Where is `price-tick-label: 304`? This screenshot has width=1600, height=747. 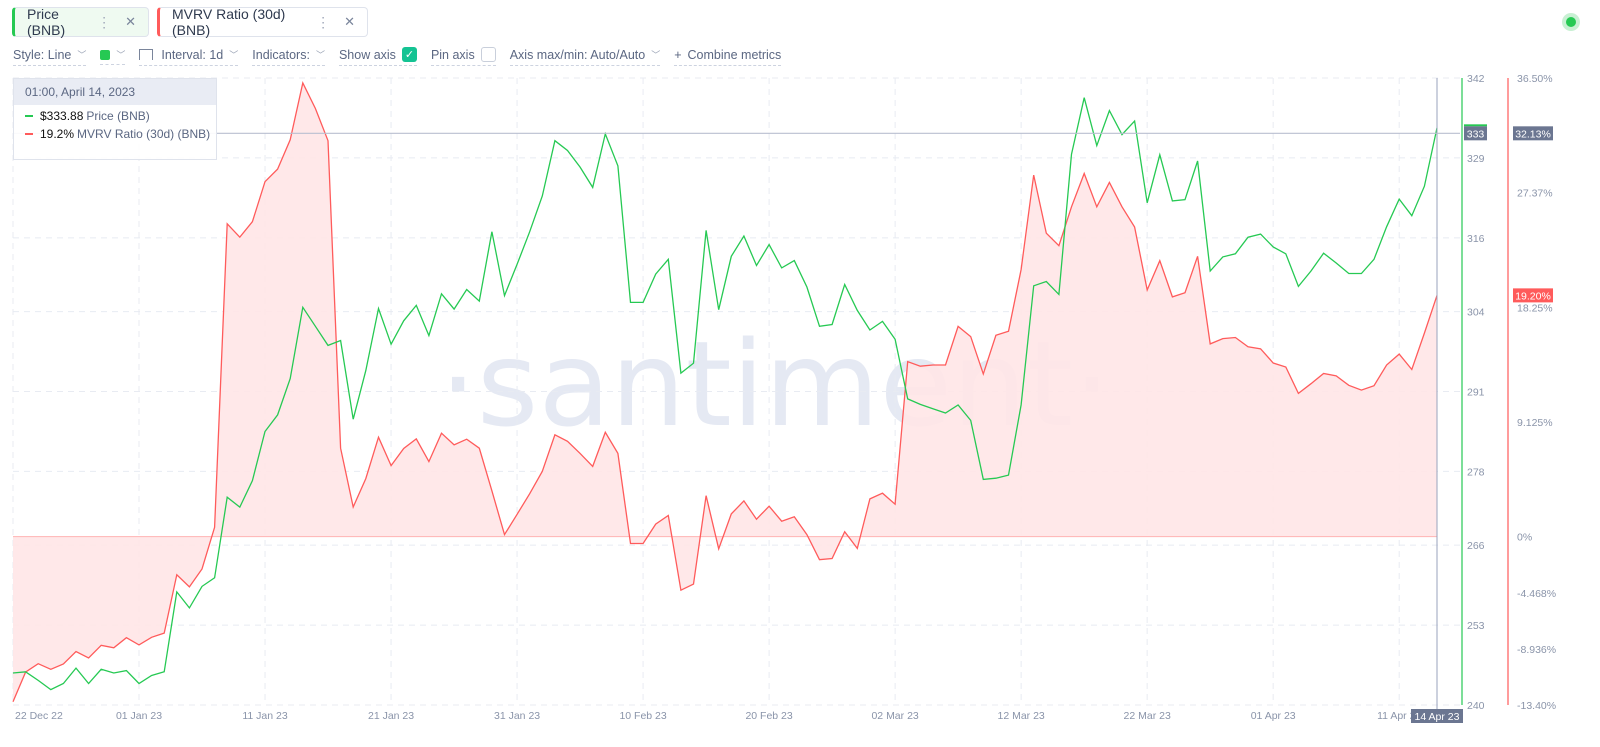 price-tick-label: 304 is located at coordinates (1476, 313).